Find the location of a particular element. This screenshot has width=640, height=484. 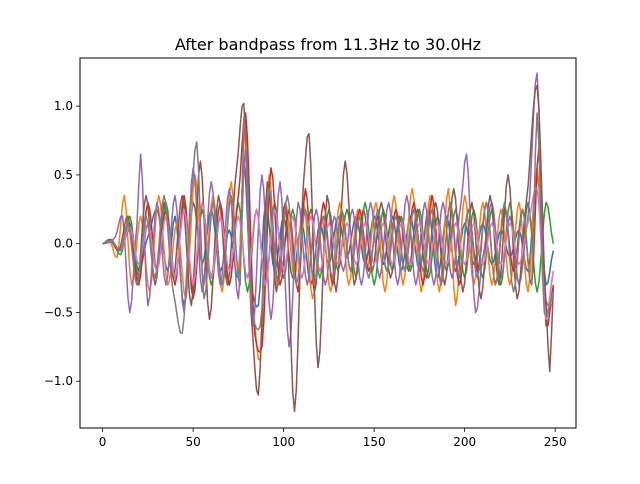

y-axis: −1.0 −0.5 0.0 0.5 1.0 is located at coordinates (62, 243).